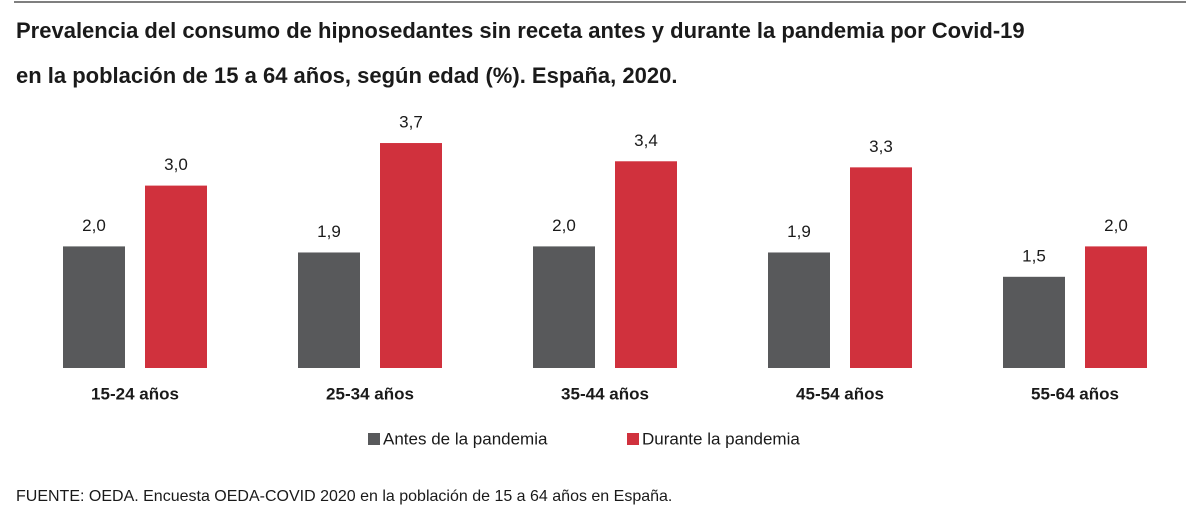 This screenshot has width=1200, height=532. I want to click on value-label: 3,7, so click(411, 122).